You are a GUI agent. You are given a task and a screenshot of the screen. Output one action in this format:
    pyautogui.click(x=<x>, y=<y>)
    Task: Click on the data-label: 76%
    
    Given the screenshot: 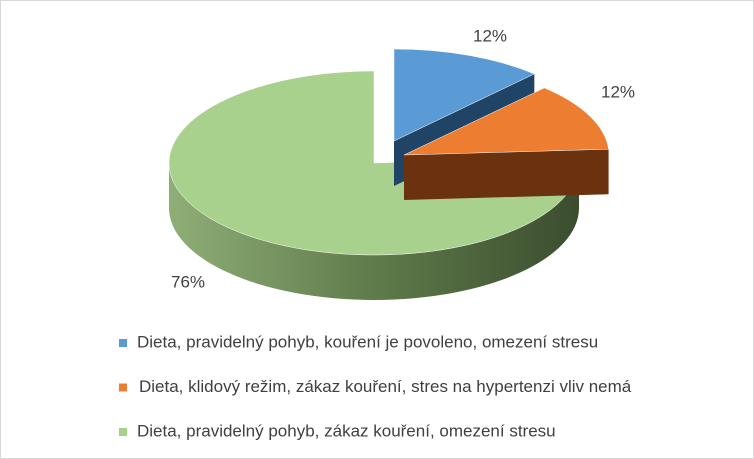 What is the action you would take?
    pyautogui.click(x=188, y=281)
    